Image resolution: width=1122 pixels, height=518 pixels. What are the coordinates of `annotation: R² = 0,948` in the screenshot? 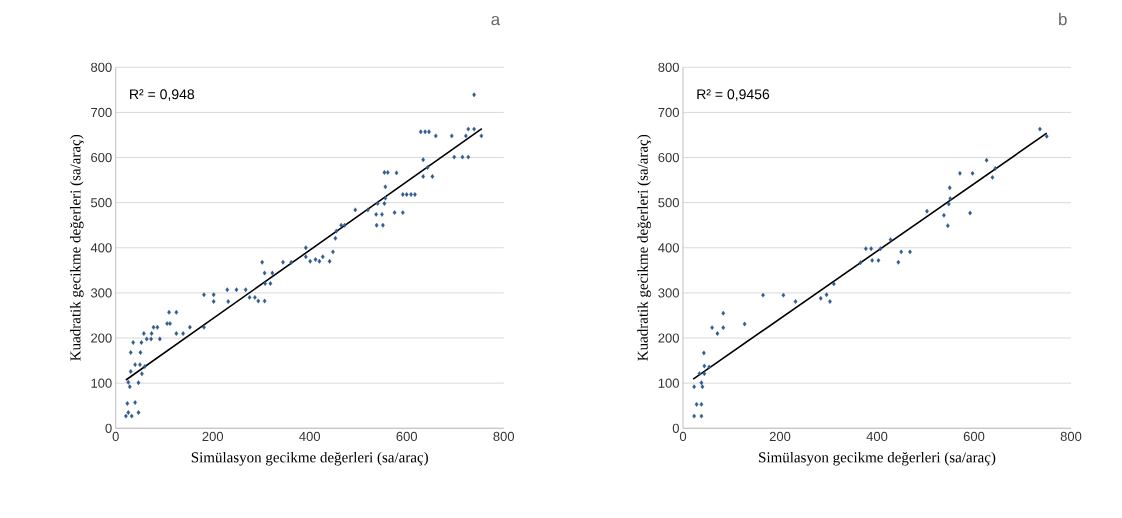 It's located at (162, 95).